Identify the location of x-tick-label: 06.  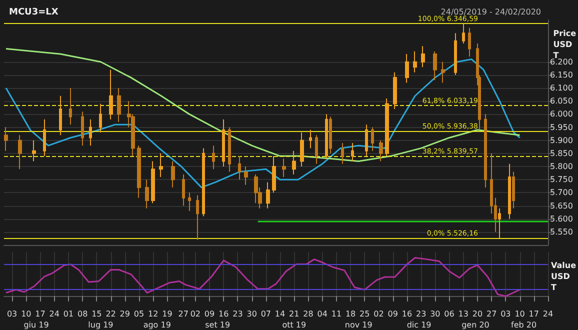
(449, 314).